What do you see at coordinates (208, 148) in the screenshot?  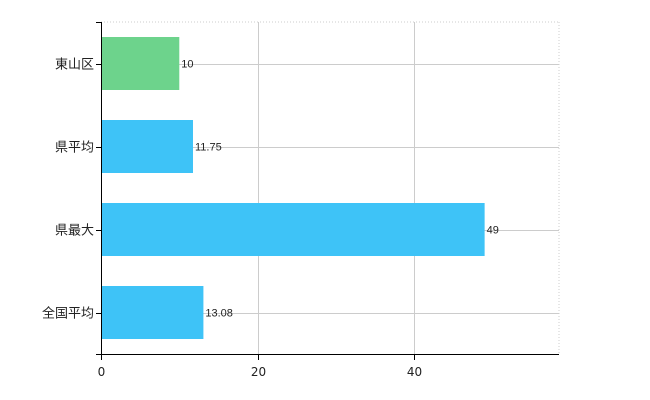 I see `data-label-1: 11.75` at bounding box center [208, 148].